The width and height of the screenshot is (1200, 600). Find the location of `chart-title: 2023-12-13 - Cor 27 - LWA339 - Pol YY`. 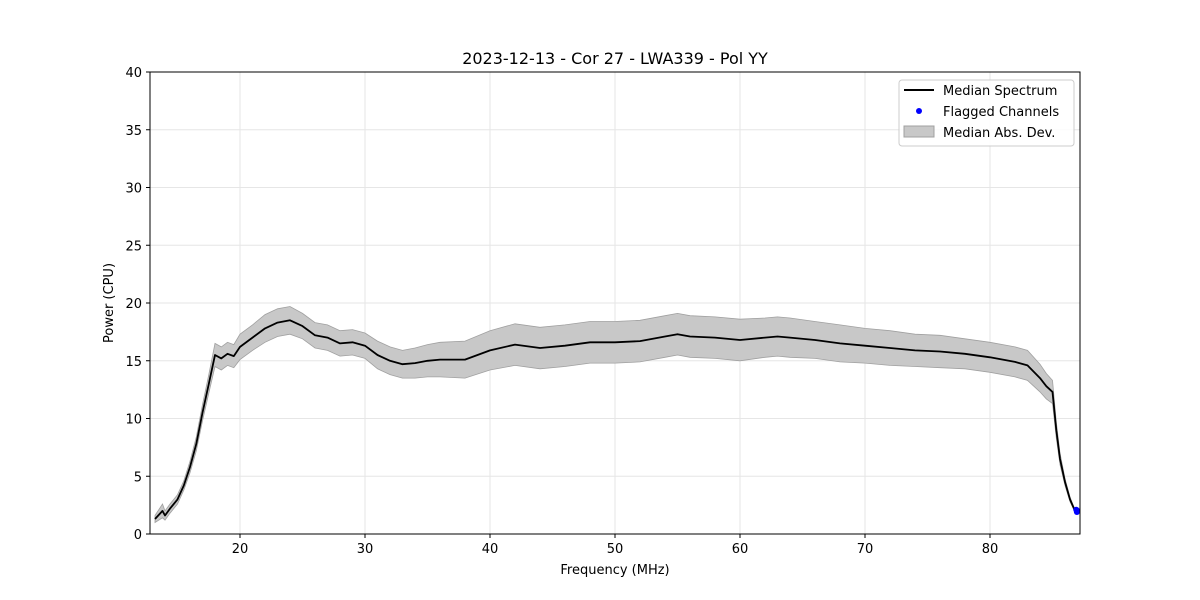

chart-title: 2023-12-13 - Cor 27 - LWA339 - Pol YY is located at coordinates (615, 58).